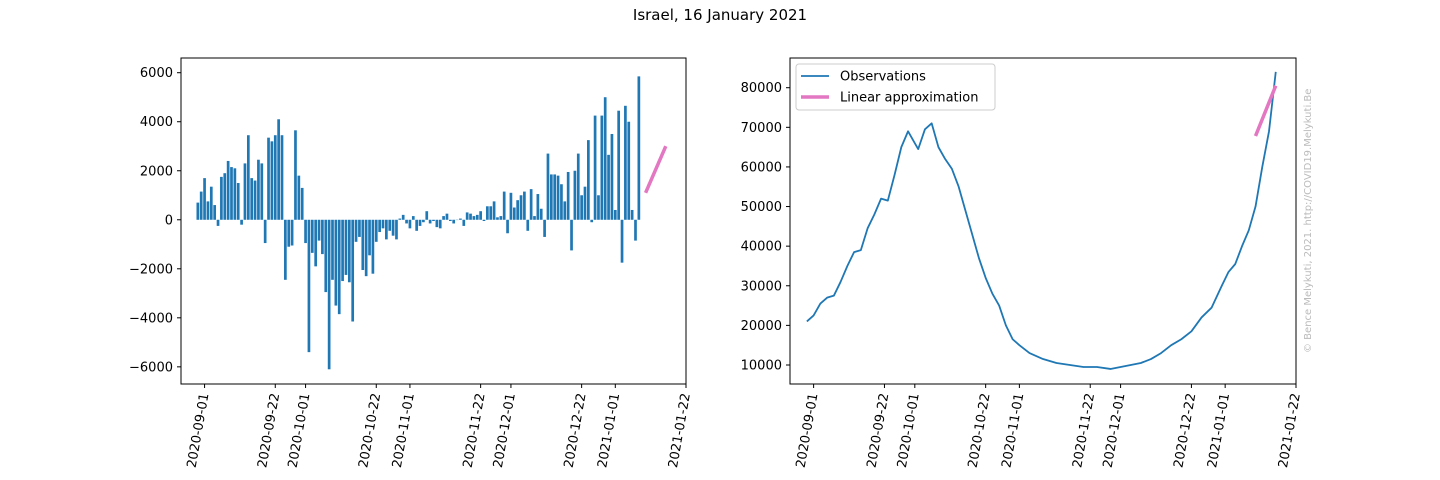 Image resolution: width=1440 pixels, height=480 pixels. Describe the element at coordinates (156, 73) in the screenshot. I see `y-tick-label: 6000` at that location.